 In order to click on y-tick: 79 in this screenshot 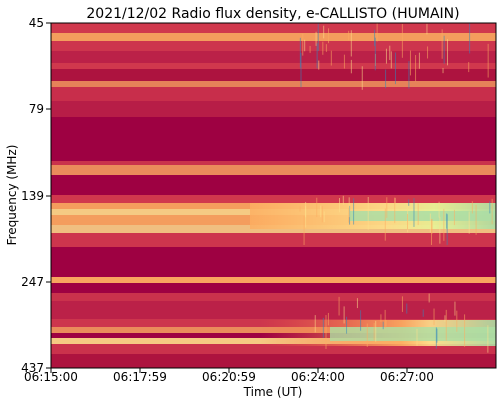, I will do `click(40, 109)`.